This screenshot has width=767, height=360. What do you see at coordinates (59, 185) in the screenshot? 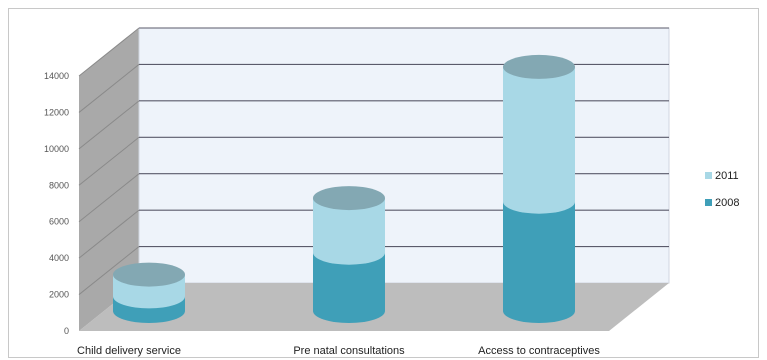
I see `y-tick-label: 8000` at bounding box center [59, 185].